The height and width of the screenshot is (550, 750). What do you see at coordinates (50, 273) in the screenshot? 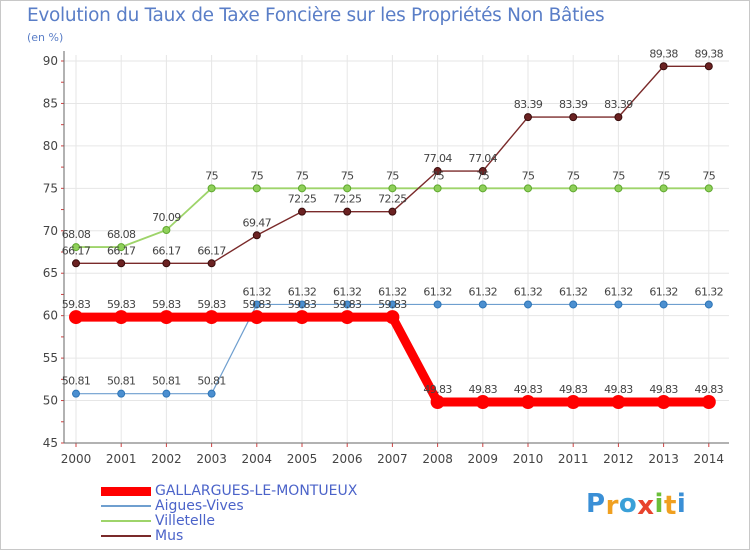
I see `y-tick-label: 65` at bounding box center [50, 273].